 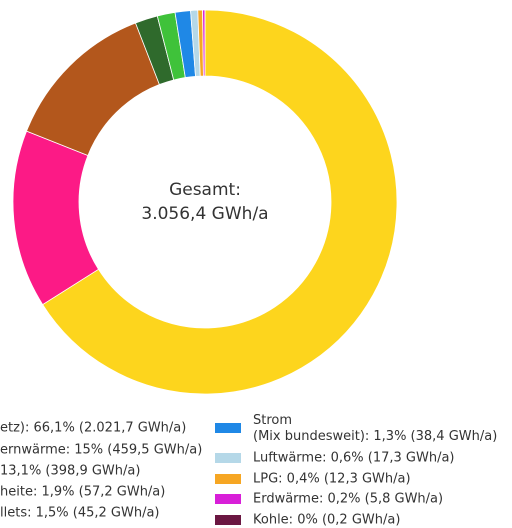 What do you see at coordinates (205, 190) in the screenshot?
I see `center-title: Gesamt:` at bounding box center [205, 190].